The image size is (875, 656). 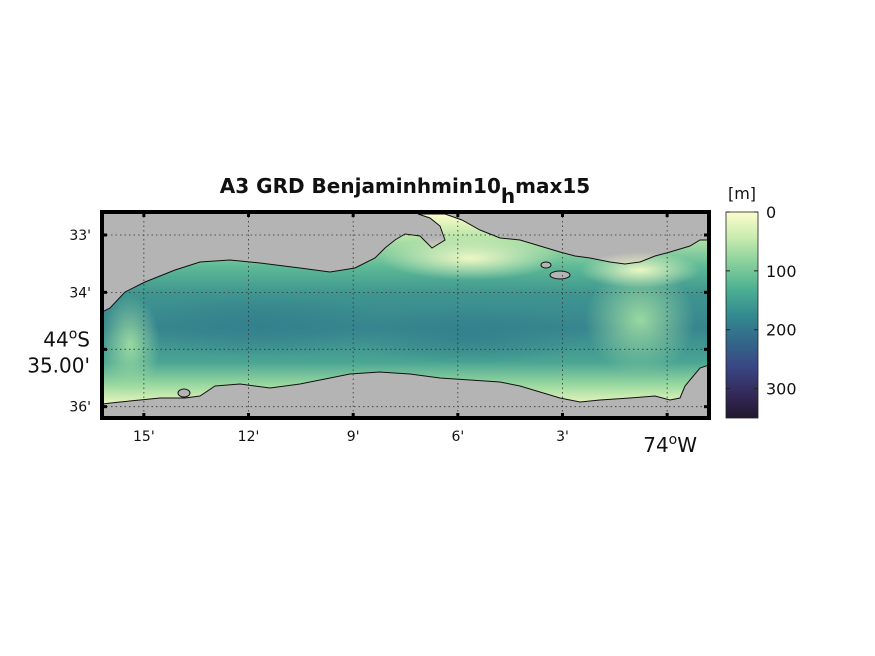 What do you see at coordinates (546, 265) in the screenshot?
I see `island-small` at bounding box center [546, 265].